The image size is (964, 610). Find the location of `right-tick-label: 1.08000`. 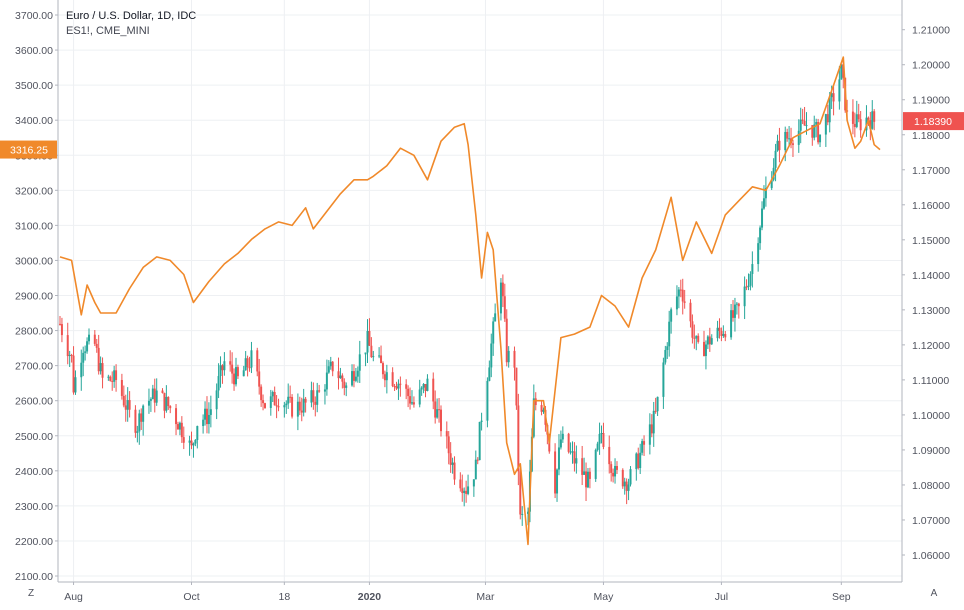

right-tick-label: 1.08000 is located at coordinates (931, 486).